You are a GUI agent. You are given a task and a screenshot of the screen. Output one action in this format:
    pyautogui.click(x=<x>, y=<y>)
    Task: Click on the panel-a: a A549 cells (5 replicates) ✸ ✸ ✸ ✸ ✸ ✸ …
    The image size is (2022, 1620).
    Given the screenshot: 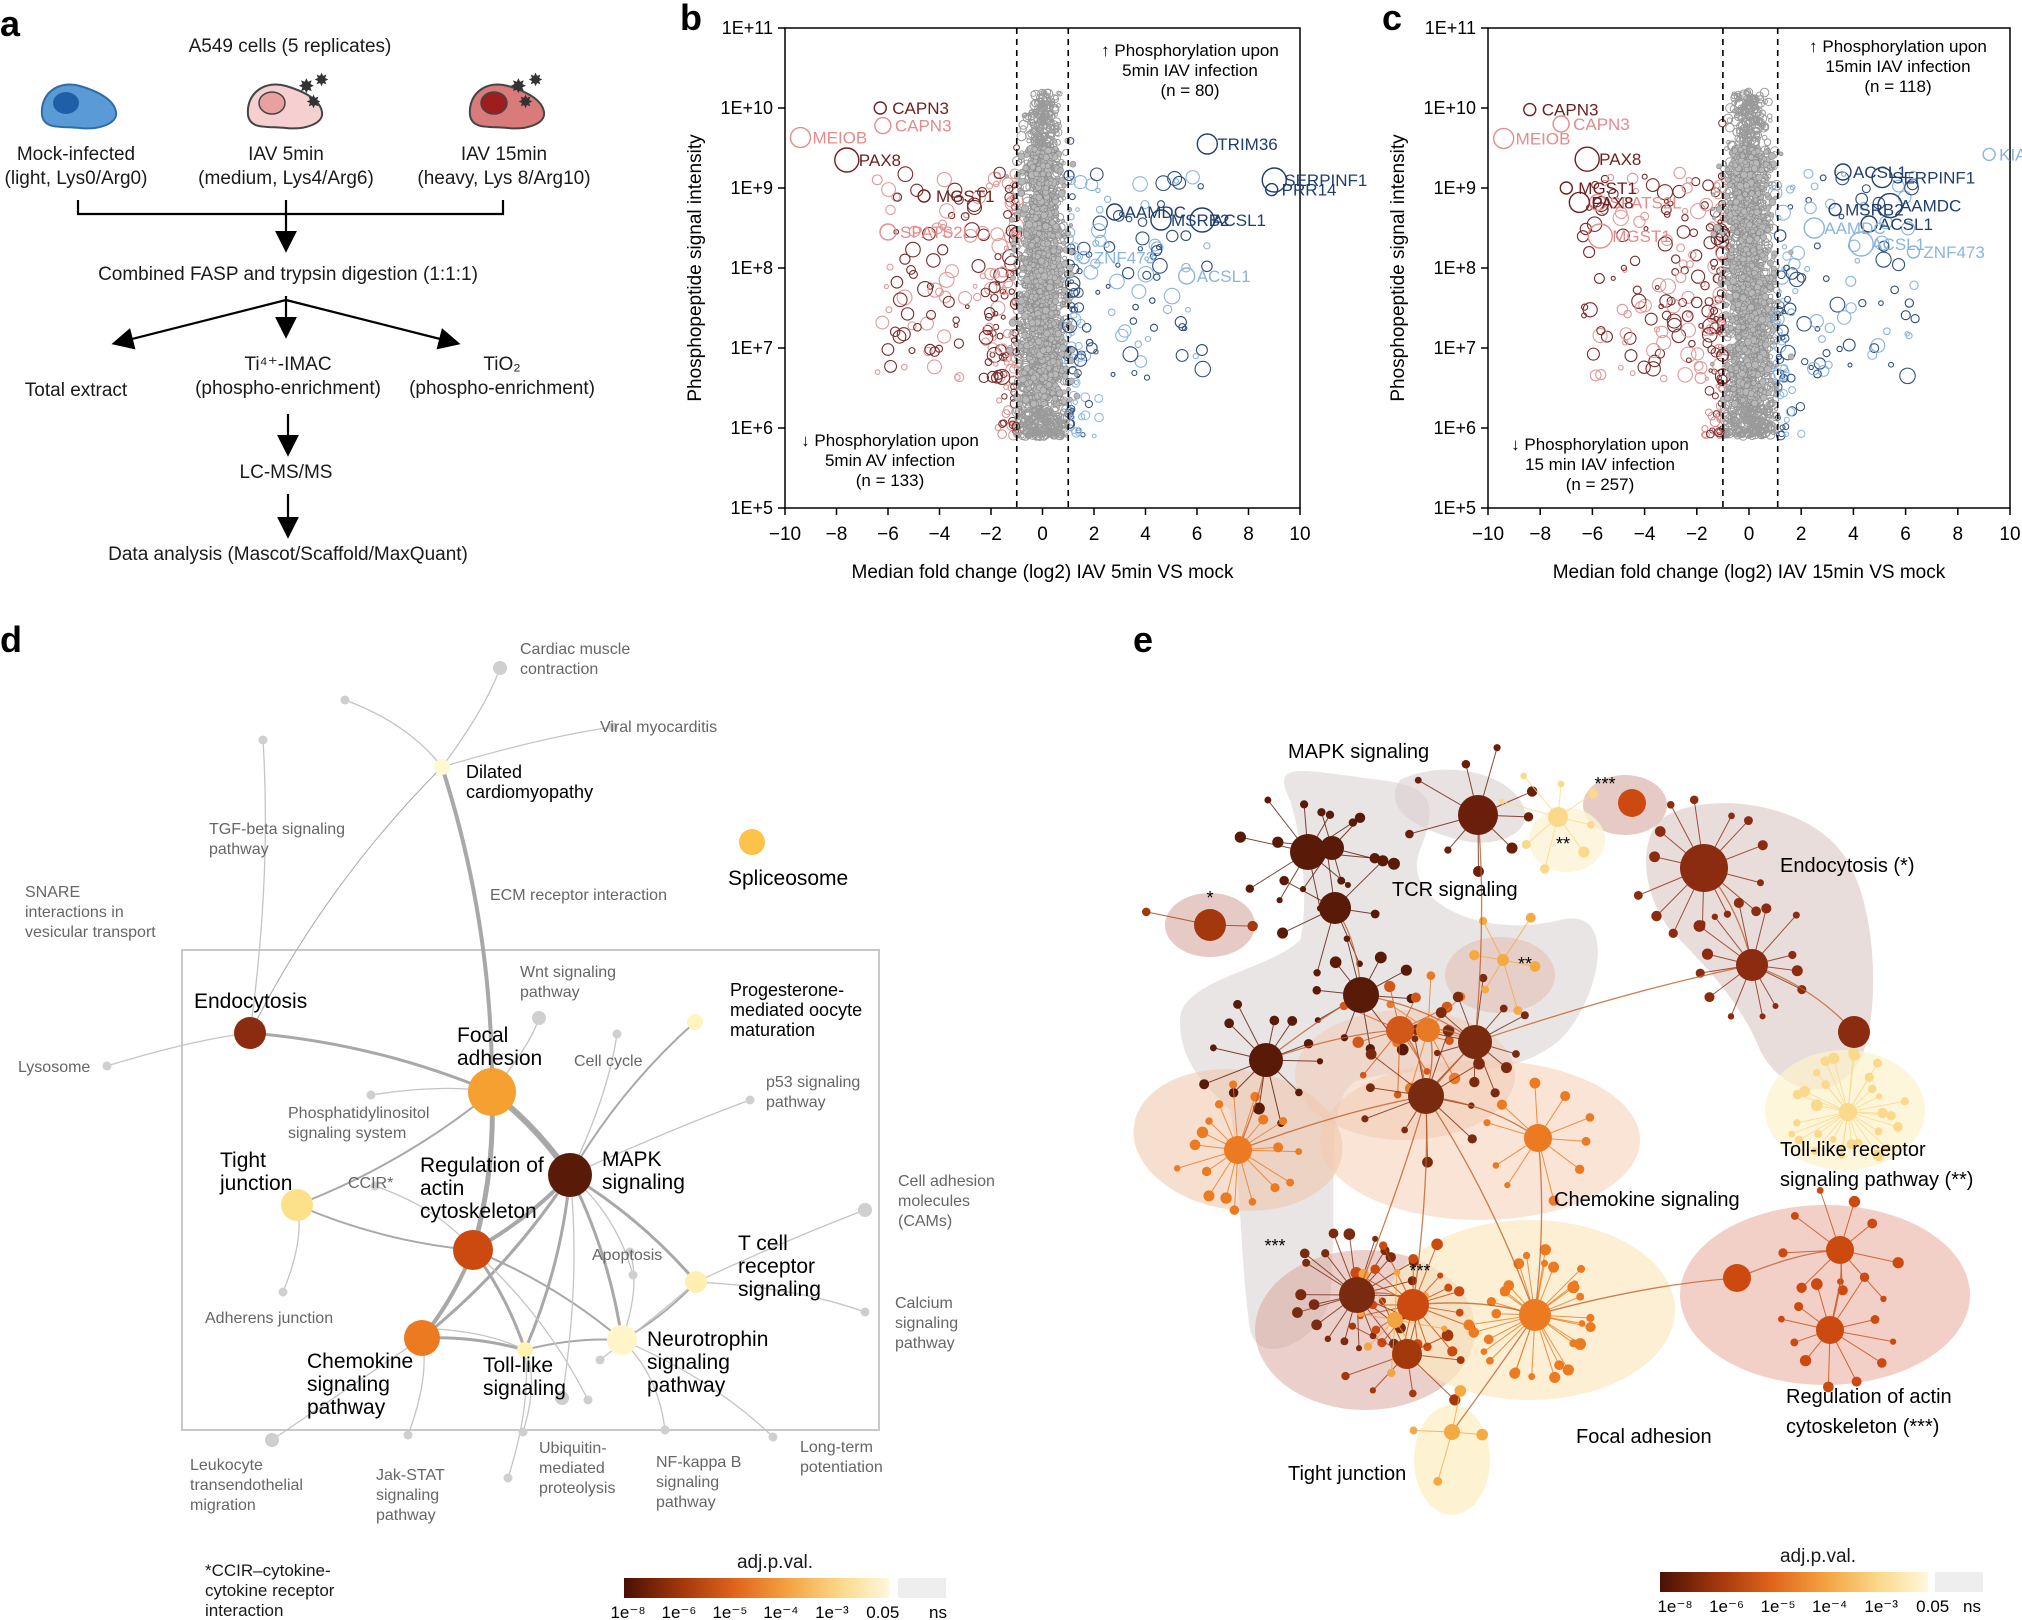 What is the action you would take?
    pyautogui.click(x=297, y=284)
    